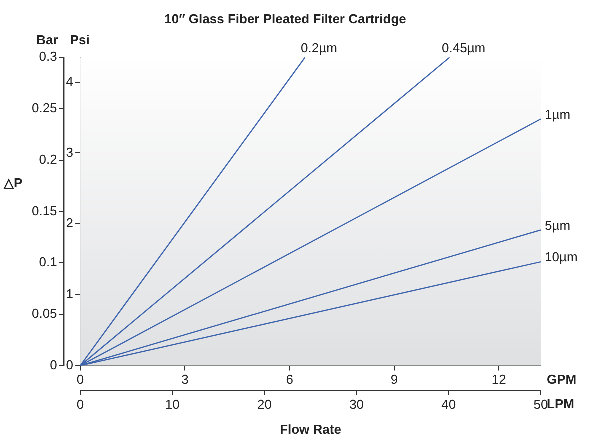  I want to click on x-tick-label: 30, so click(357, 404).